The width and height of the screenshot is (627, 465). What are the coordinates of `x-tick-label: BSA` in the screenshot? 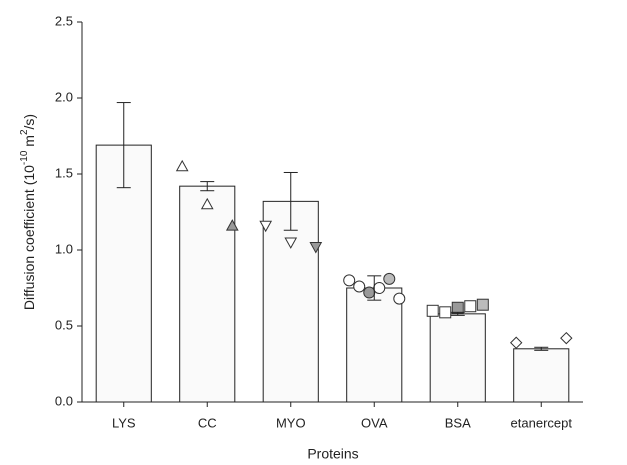 It's located at (458, 422).